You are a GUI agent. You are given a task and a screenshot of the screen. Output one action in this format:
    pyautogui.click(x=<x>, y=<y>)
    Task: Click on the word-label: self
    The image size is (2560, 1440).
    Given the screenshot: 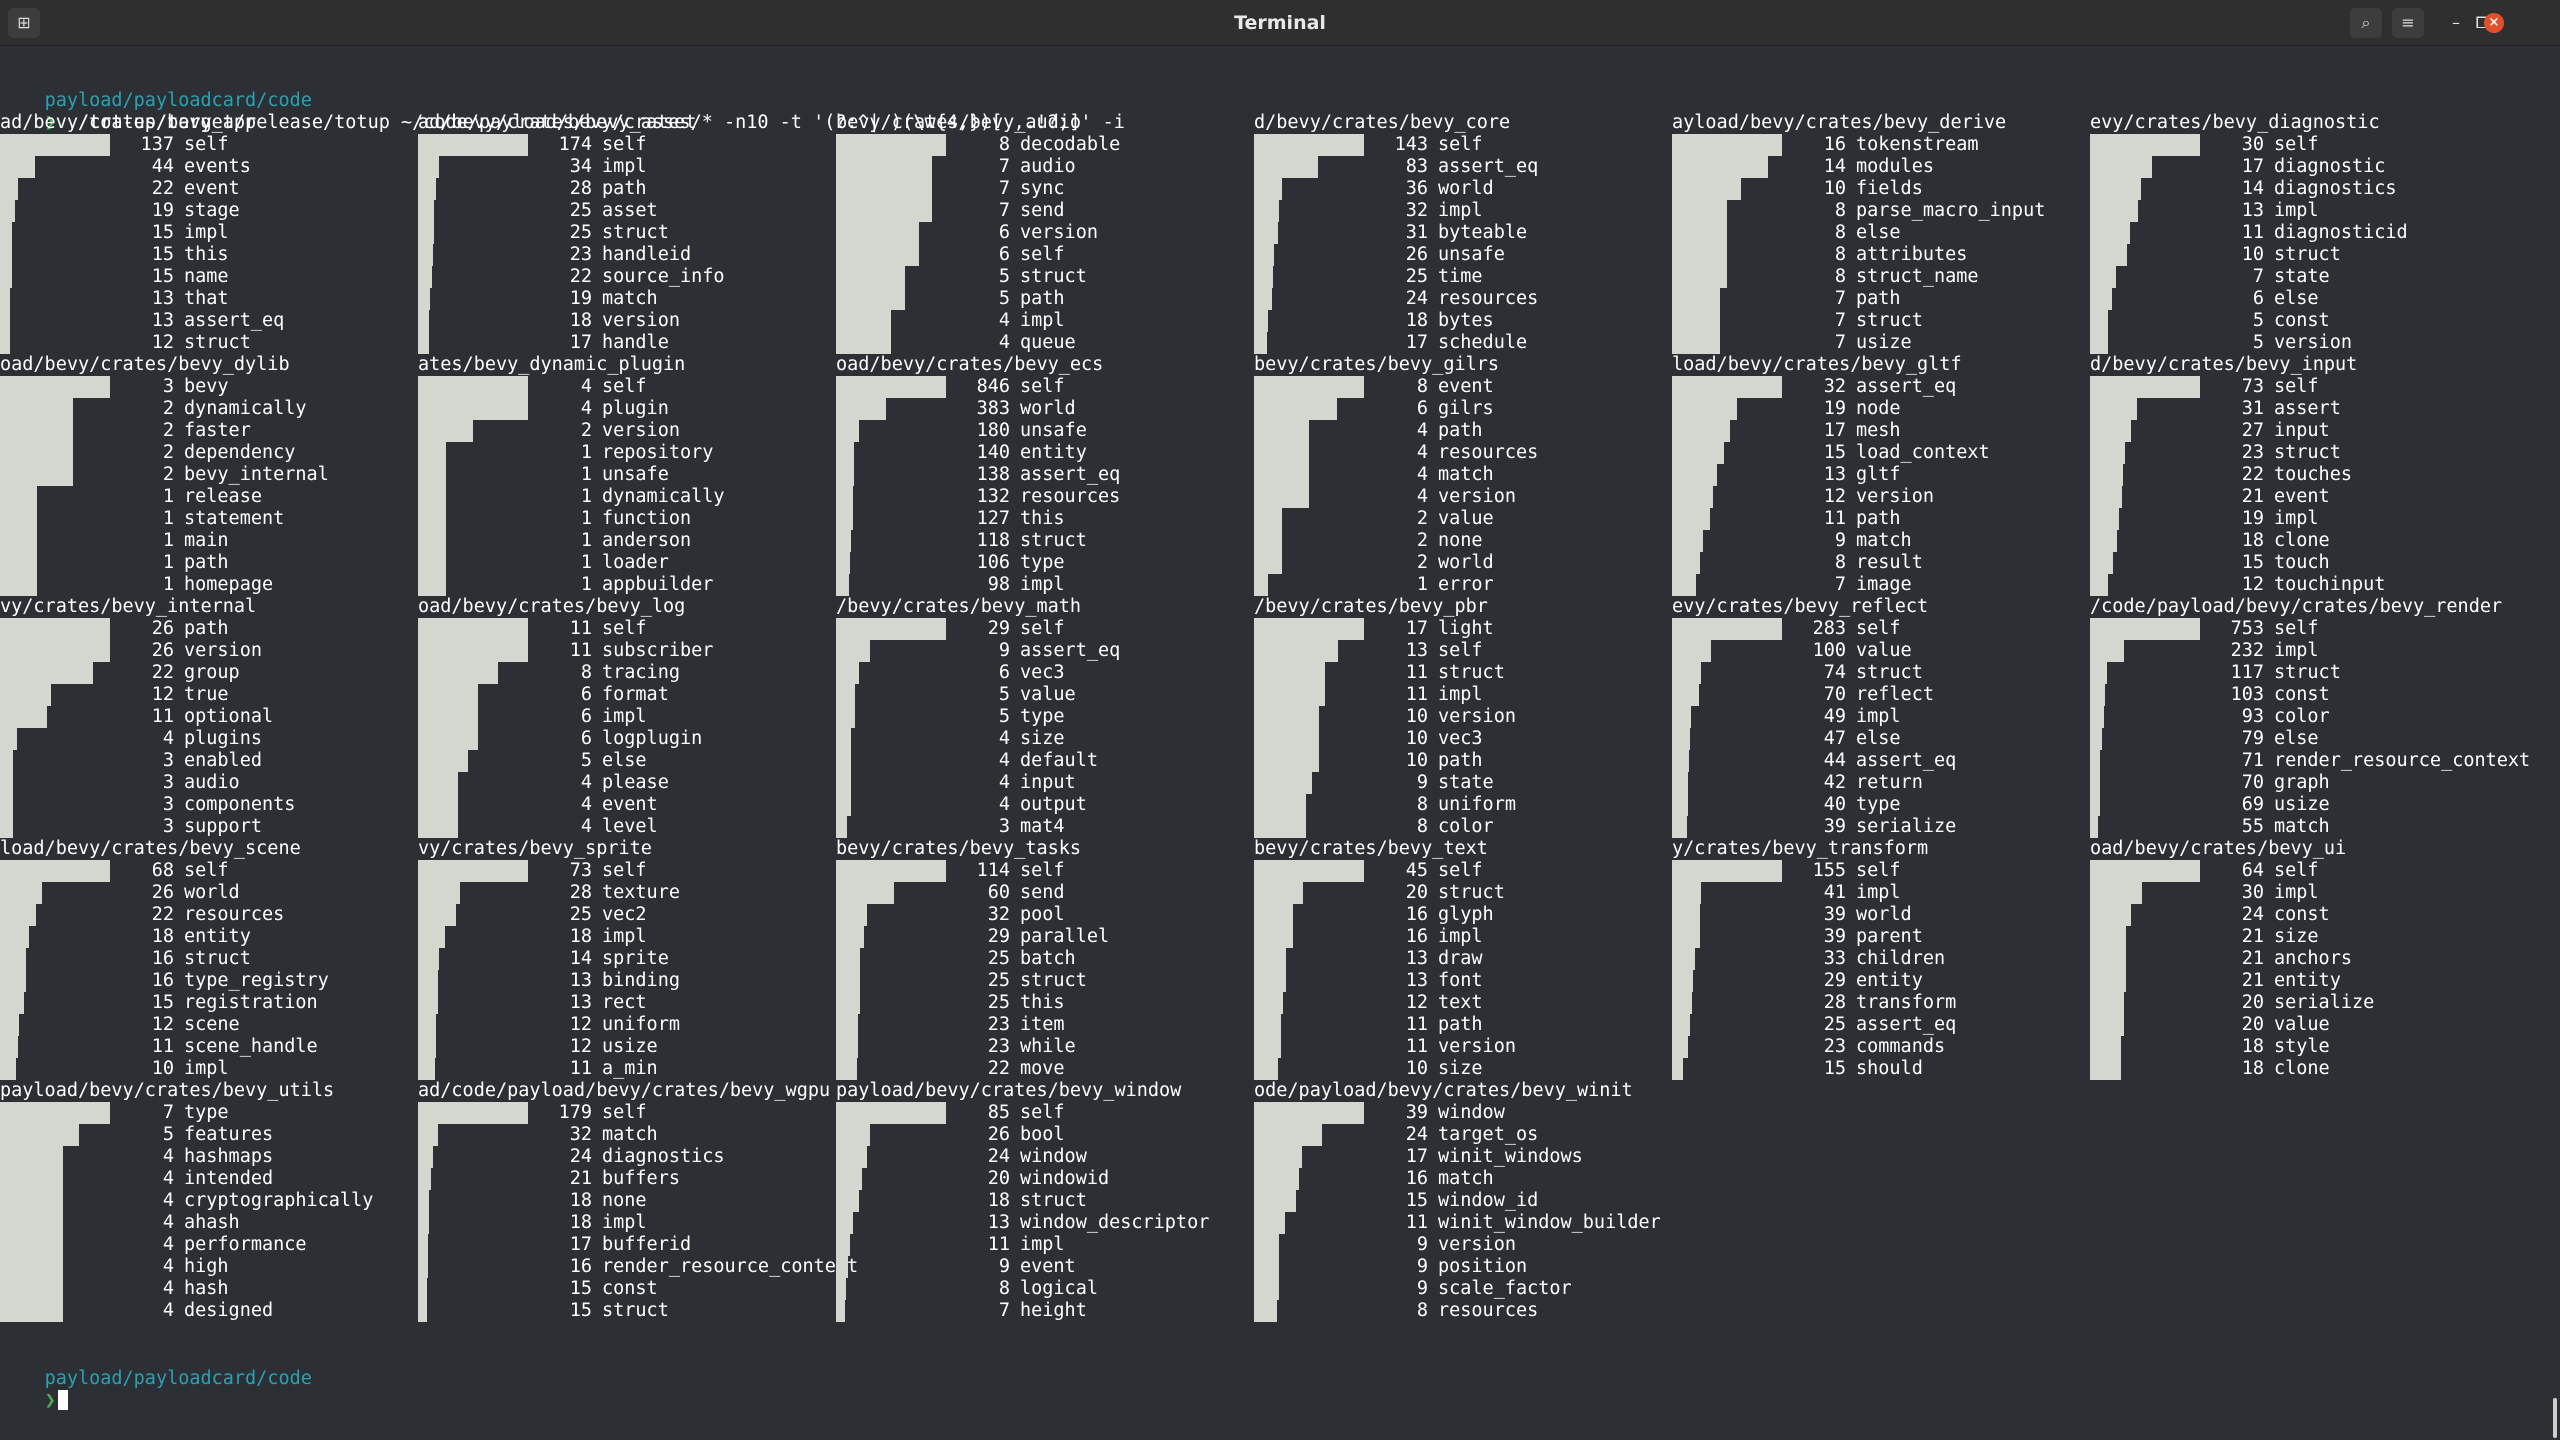 What is the action you would take?
    pyautogui.click(x=1042, y=870)
    